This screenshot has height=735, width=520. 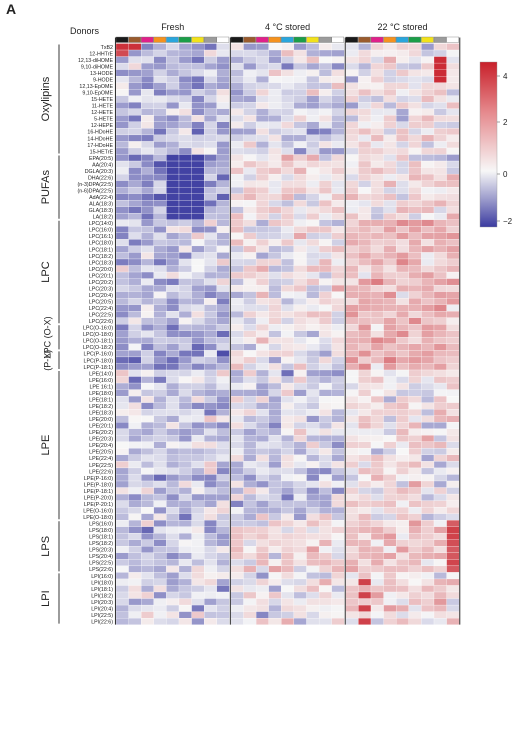 I want to click on row-label: ALA(18:3), so click(x=101, y=205).